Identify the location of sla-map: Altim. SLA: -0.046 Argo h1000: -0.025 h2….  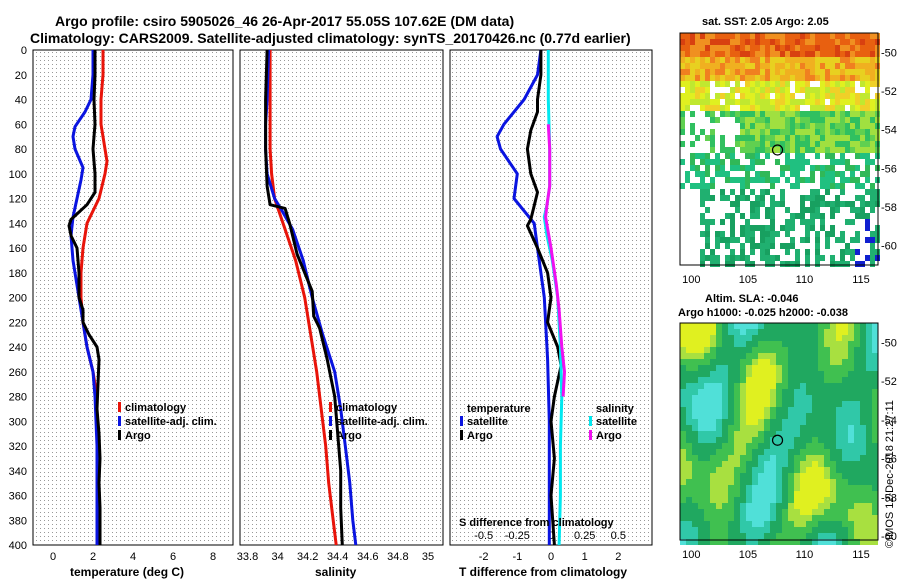
(787, 427).